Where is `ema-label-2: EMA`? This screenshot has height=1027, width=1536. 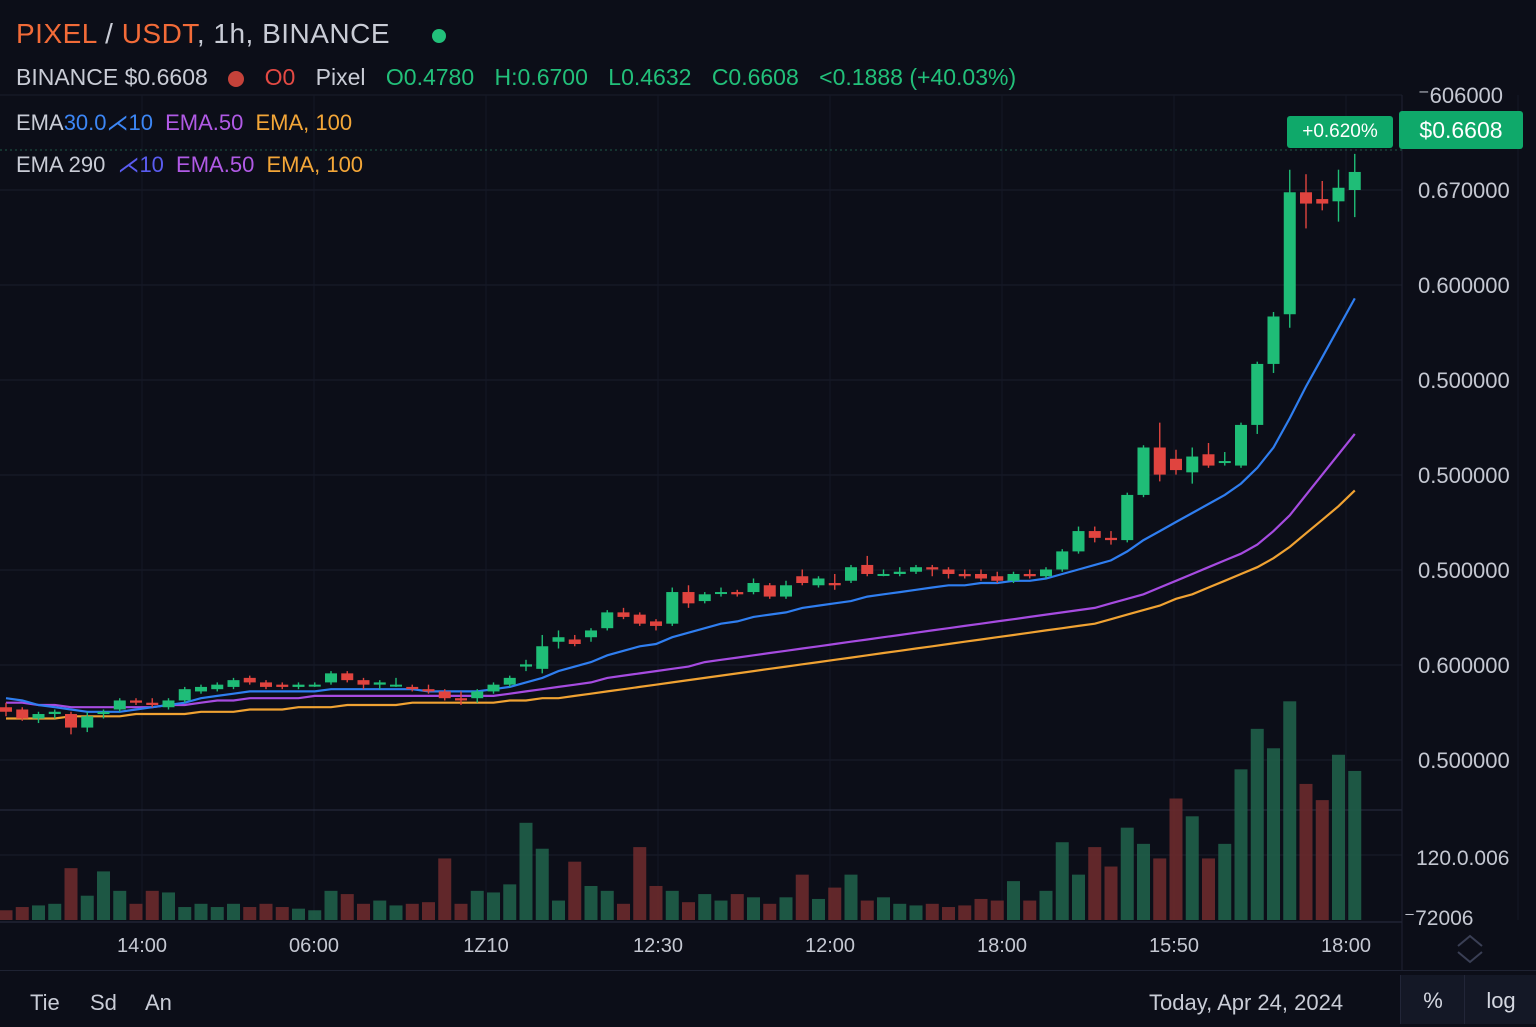
ema-label-2: EMA is located at coordinates (39, 164).